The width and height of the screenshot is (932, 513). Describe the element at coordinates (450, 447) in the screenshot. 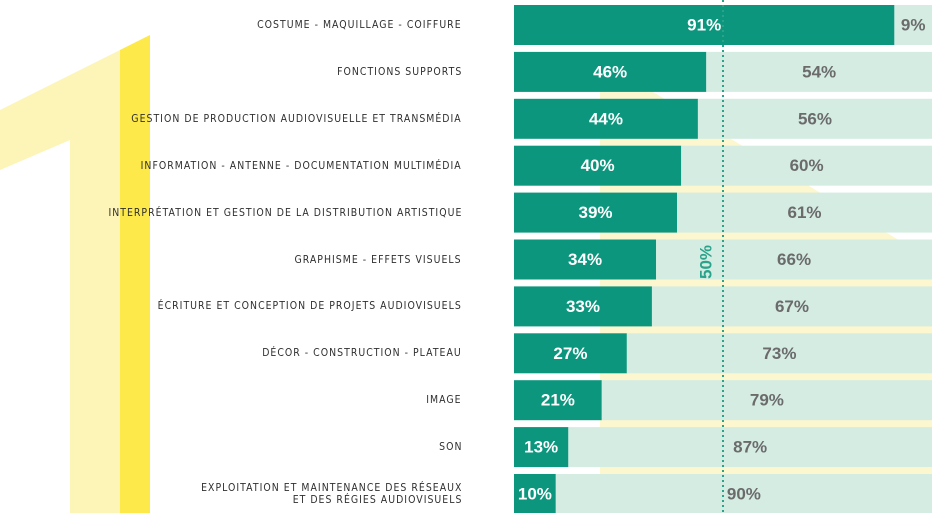

I see `category-label: SON` at that location.